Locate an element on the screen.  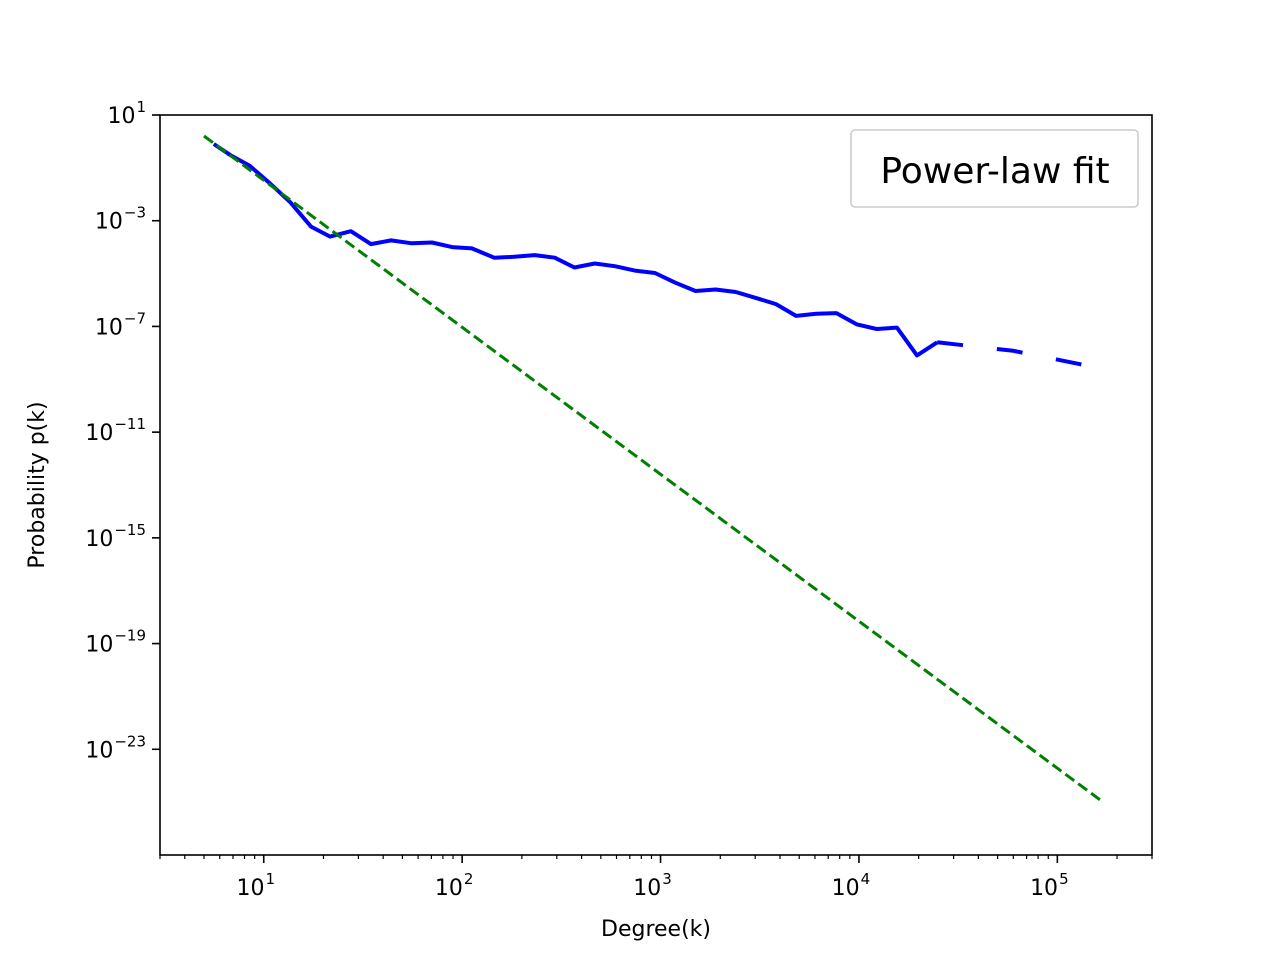
x-tick-label: 10⁵ is located at coordinates (1049, 885).